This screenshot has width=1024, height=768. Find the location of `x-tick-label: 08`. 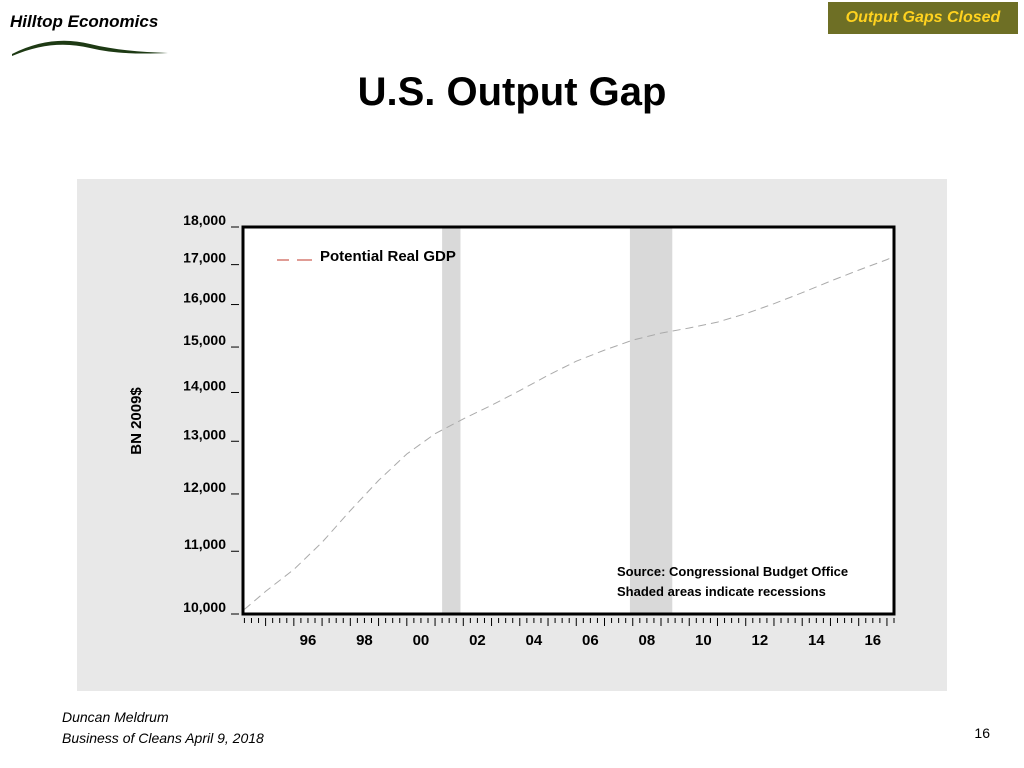

x-tick-label: 08 is located at coordinates (647, 640).